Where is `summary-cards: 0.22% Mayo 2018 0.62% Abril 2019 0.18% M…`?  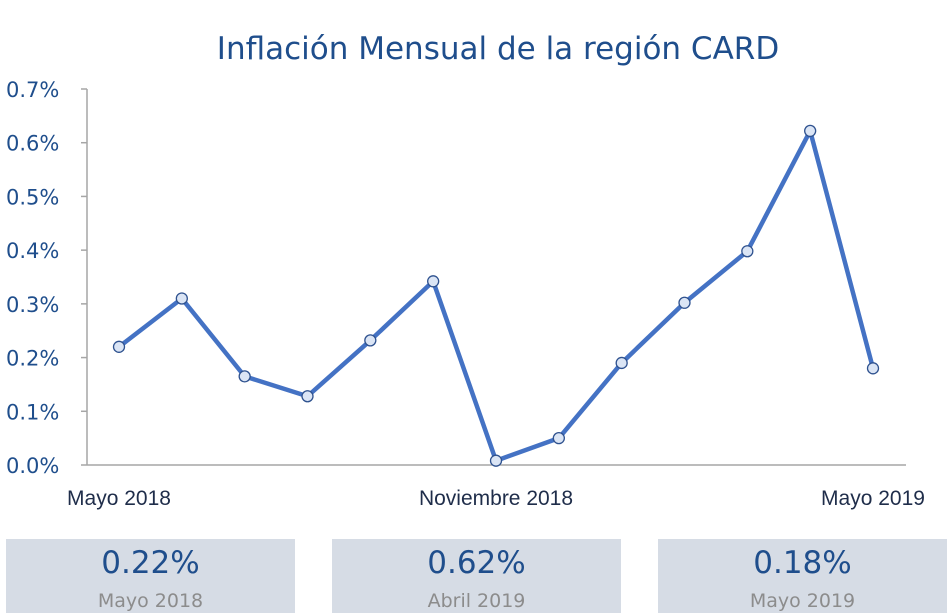 summary-cards: 0.22% Mayo 2018 0.62% Abril 2019 0.18% M… is located at coordinates (476, 576).